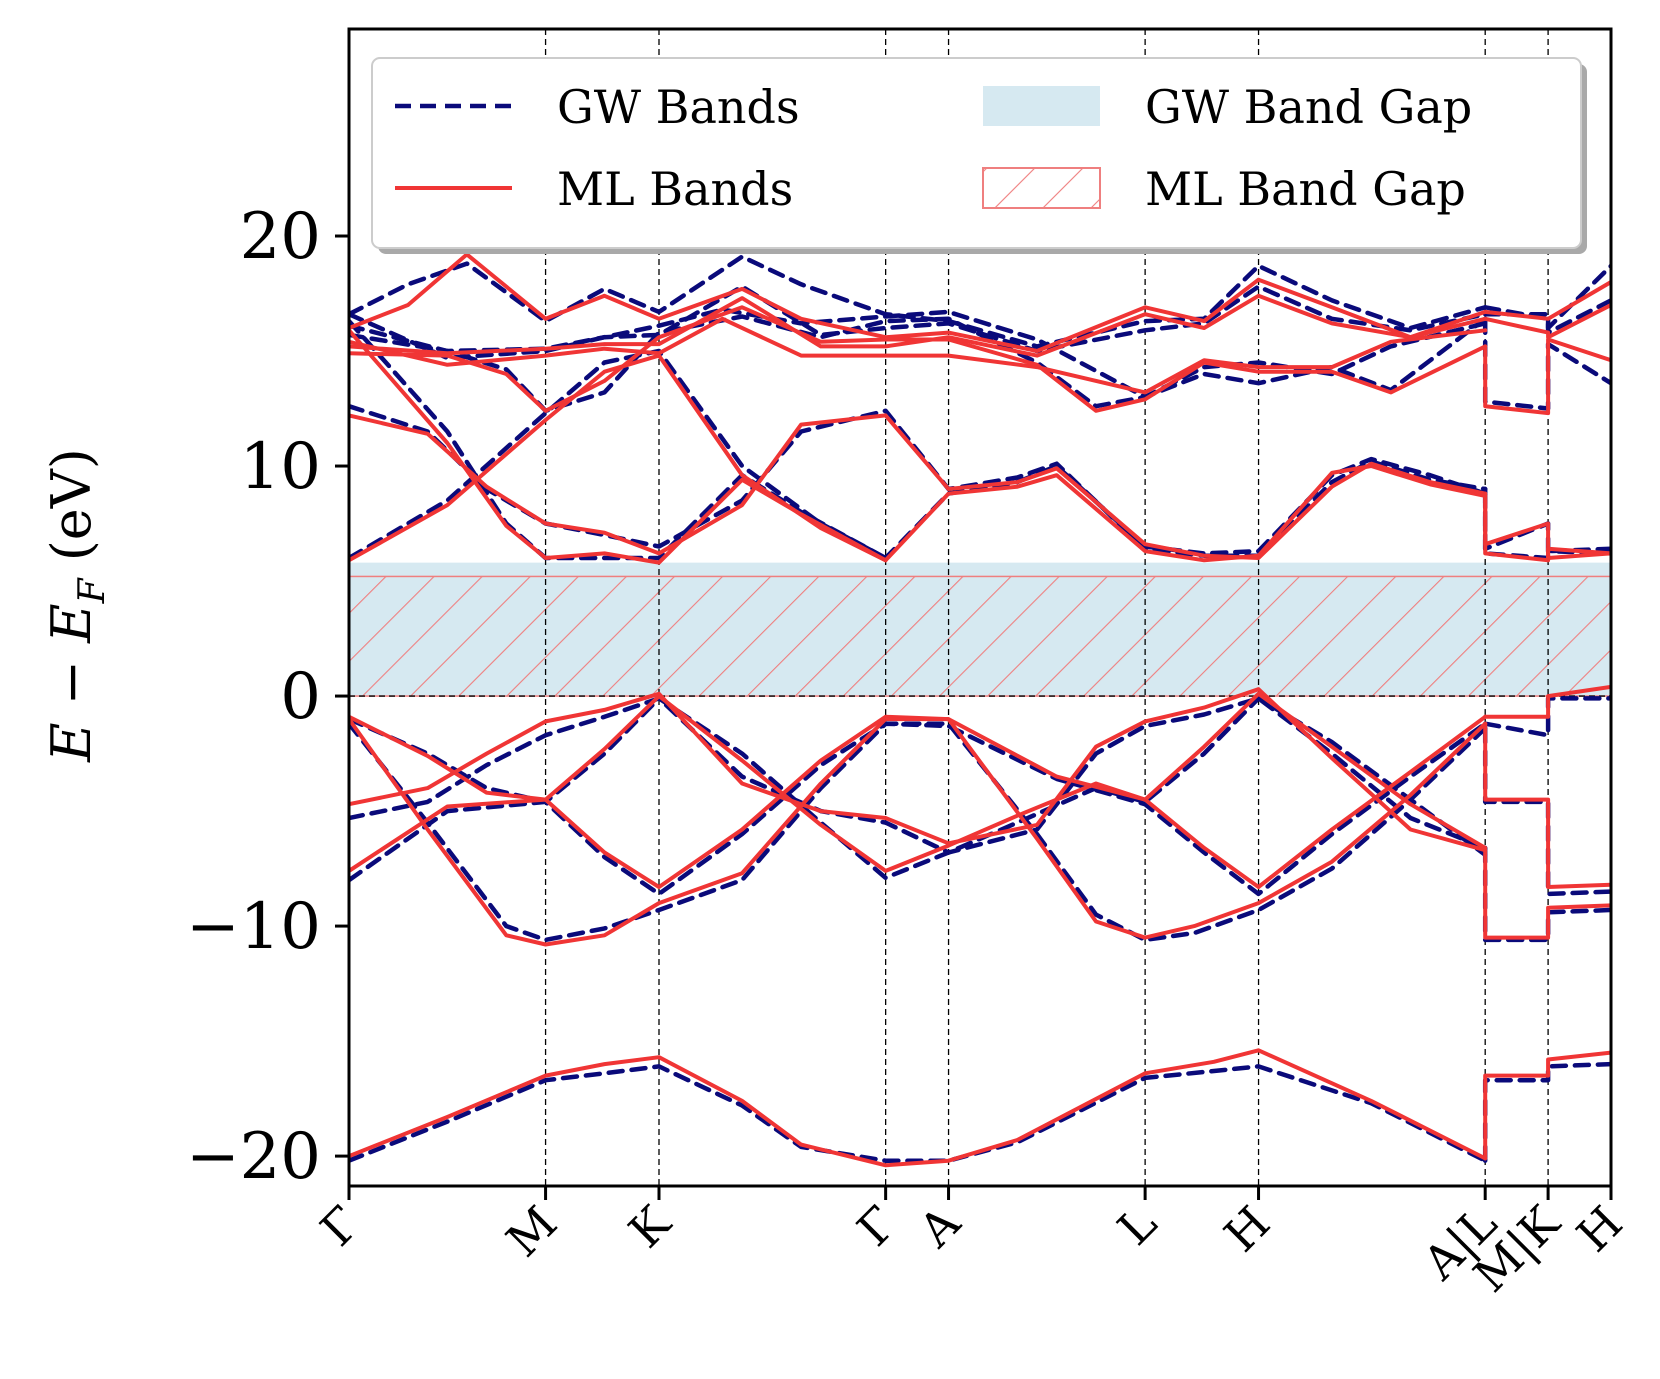 Image resolution: width=1660 pixels, height=1379 pixels. Describe the element at coordinates (300, 697) in the screenshot. I see `y-tick-label-2: 0` at that location.